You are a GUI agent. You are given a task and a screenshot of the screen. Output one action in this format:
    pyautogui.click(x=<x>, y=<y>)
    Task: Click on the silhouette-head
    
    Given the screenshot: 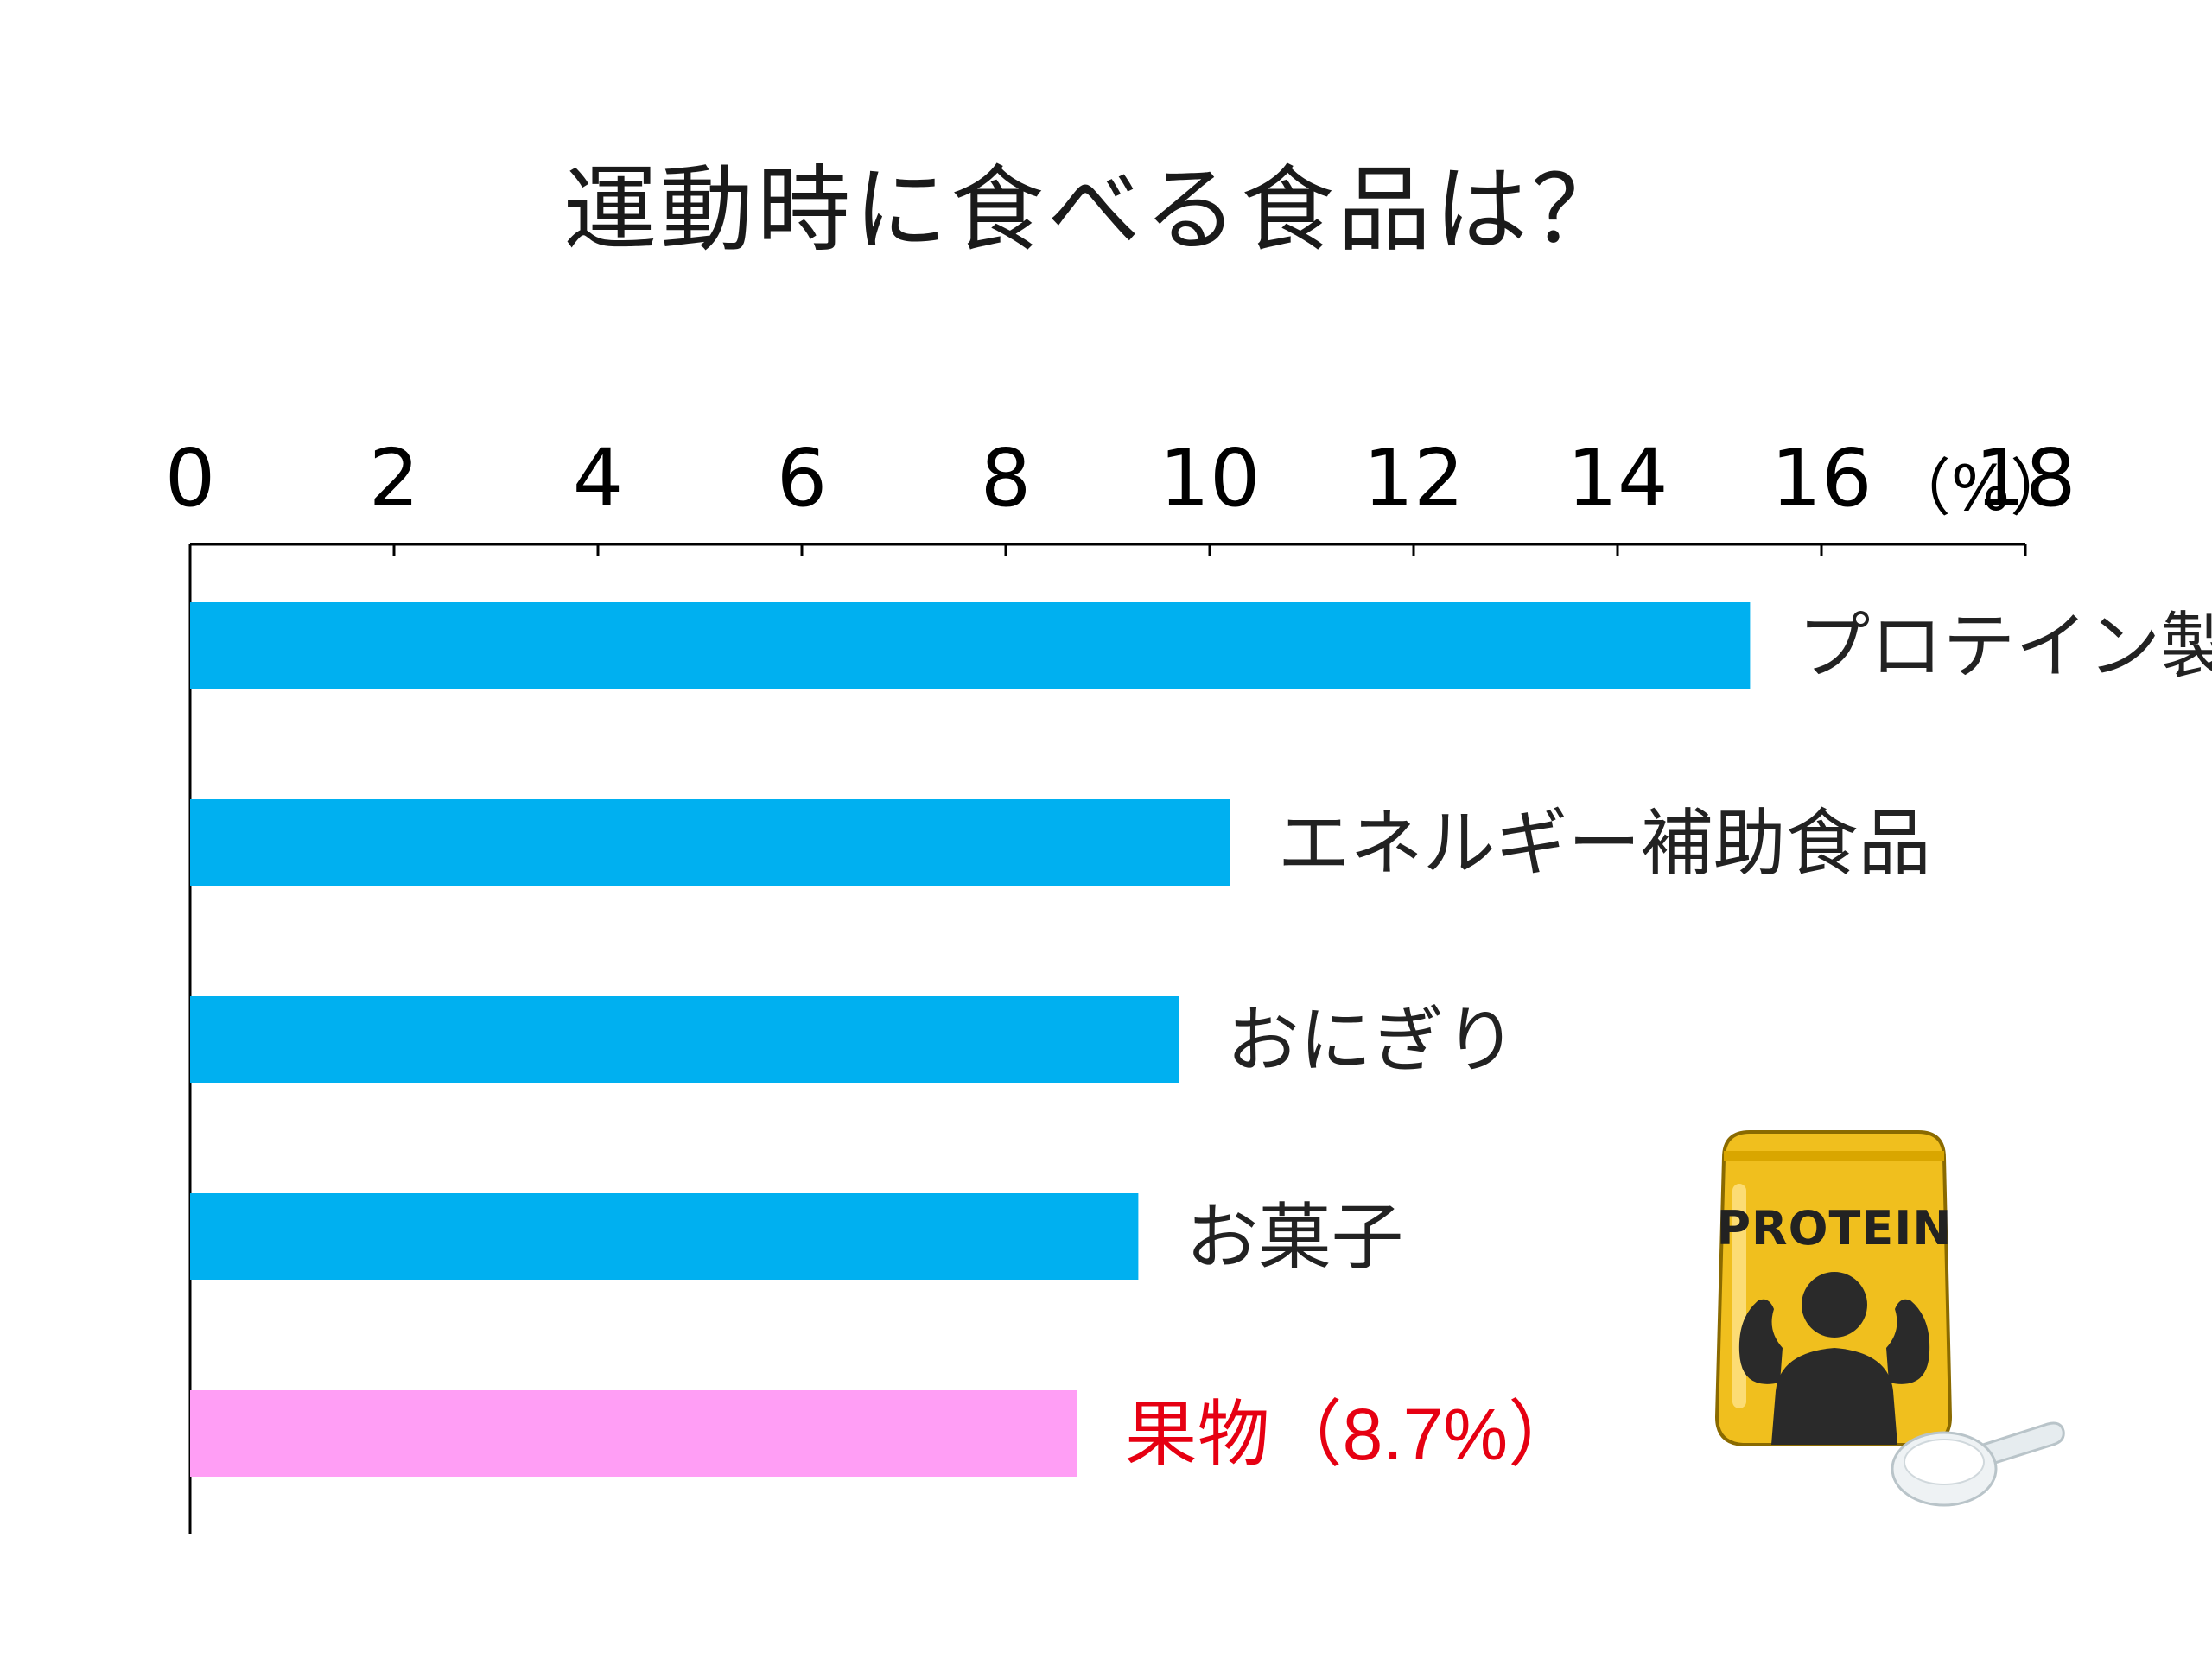 What is the action you would take?
    pyautogui.click(x=1835, y=1305)
    